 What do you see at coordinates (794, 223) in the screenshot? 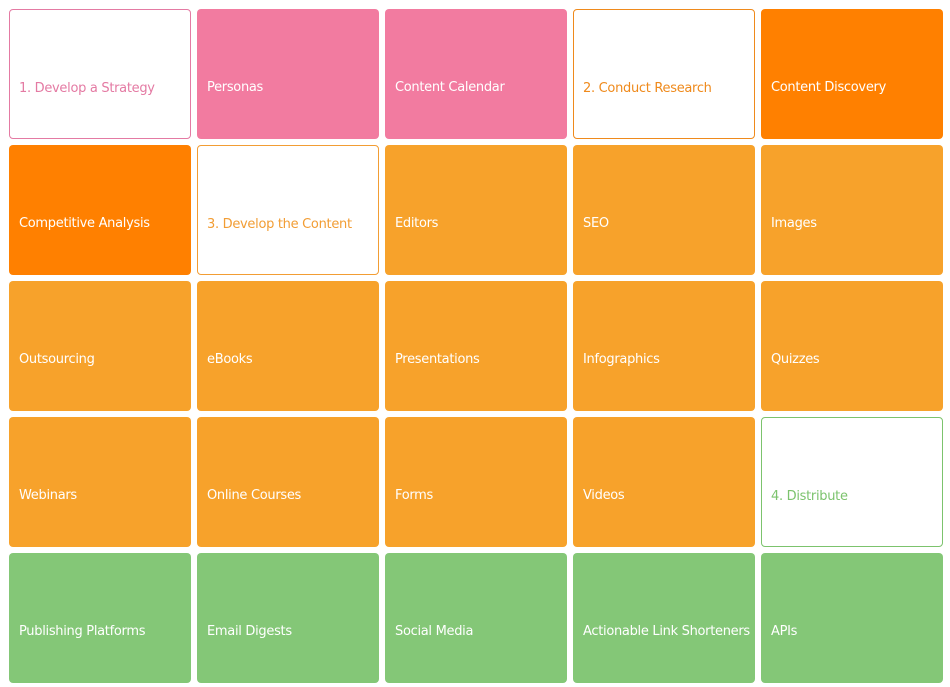
I see `tile-label: Images` at bounding box center [794, 223].